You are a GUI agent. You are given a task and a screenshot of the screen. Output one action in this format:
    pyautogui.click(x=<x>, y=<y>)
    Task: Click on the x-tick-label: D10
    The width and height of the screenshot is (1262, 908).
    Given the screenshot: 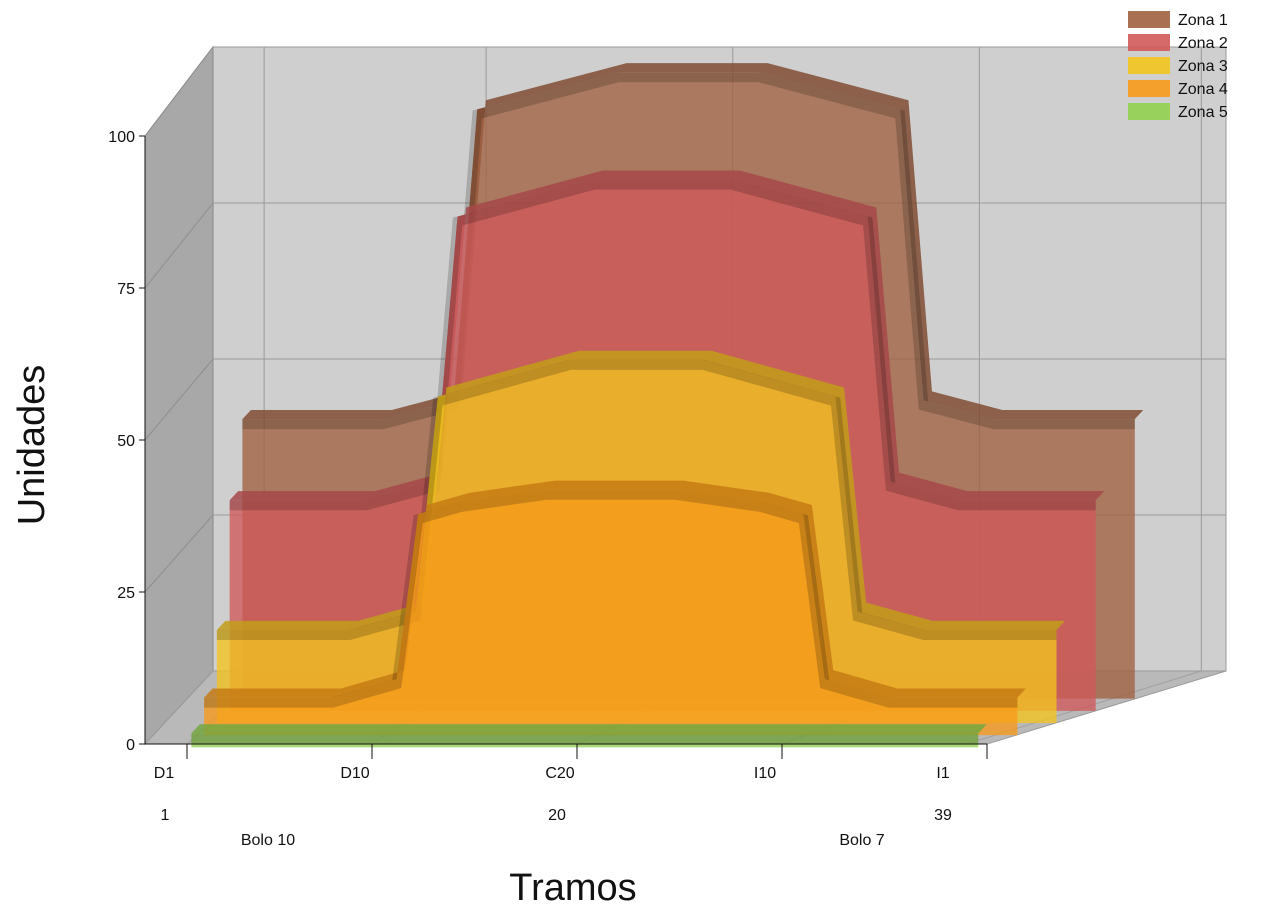 What is the action you would take?
    pyautogui.click(x=354, y=773)
    